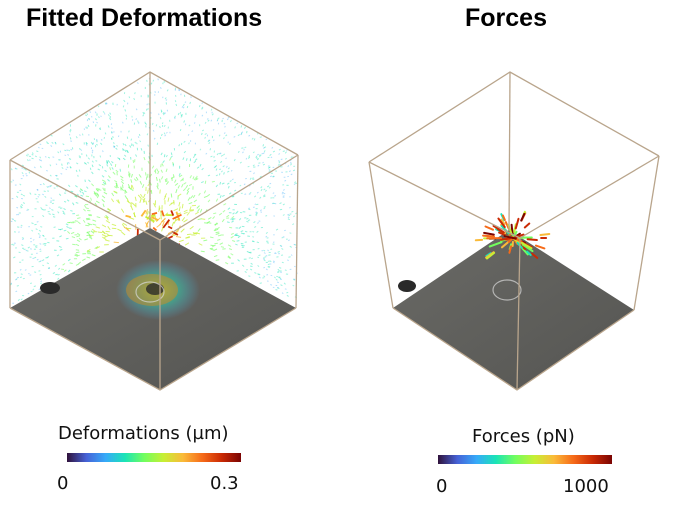 This screenshot has height=518, width=674. I want to click on floor-plane, so click(513, 310).